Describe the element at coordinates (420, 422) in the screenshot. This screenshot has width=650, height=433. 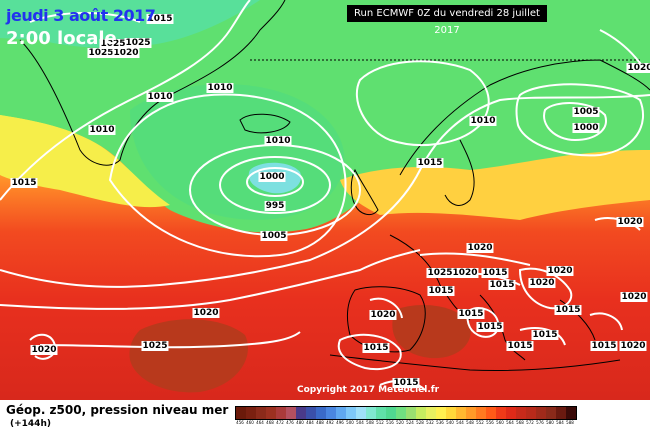
I see `legend-tick: 528` at that location.